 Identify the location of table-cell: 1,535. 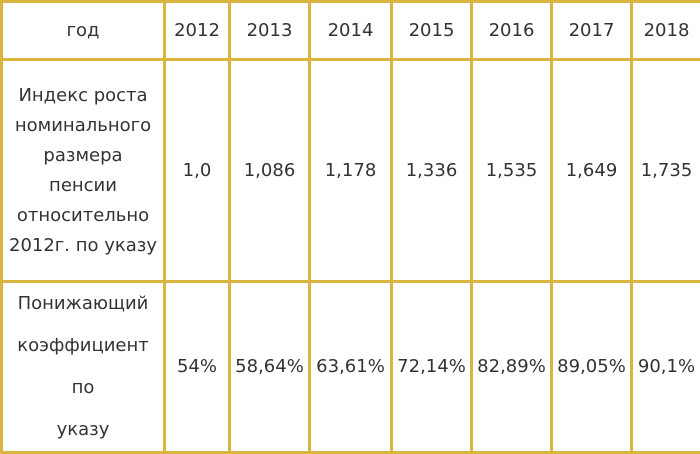
(512, 171).